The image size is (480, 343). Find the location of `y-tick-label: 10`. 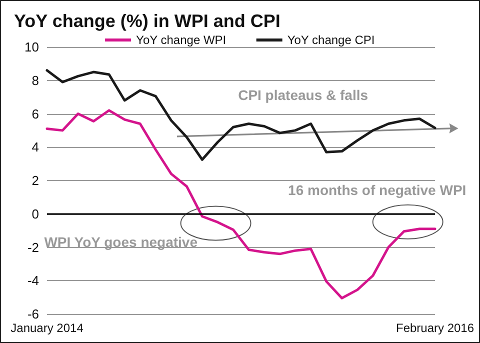

y-tick-label: 10 is located at coordinates (31, 47).